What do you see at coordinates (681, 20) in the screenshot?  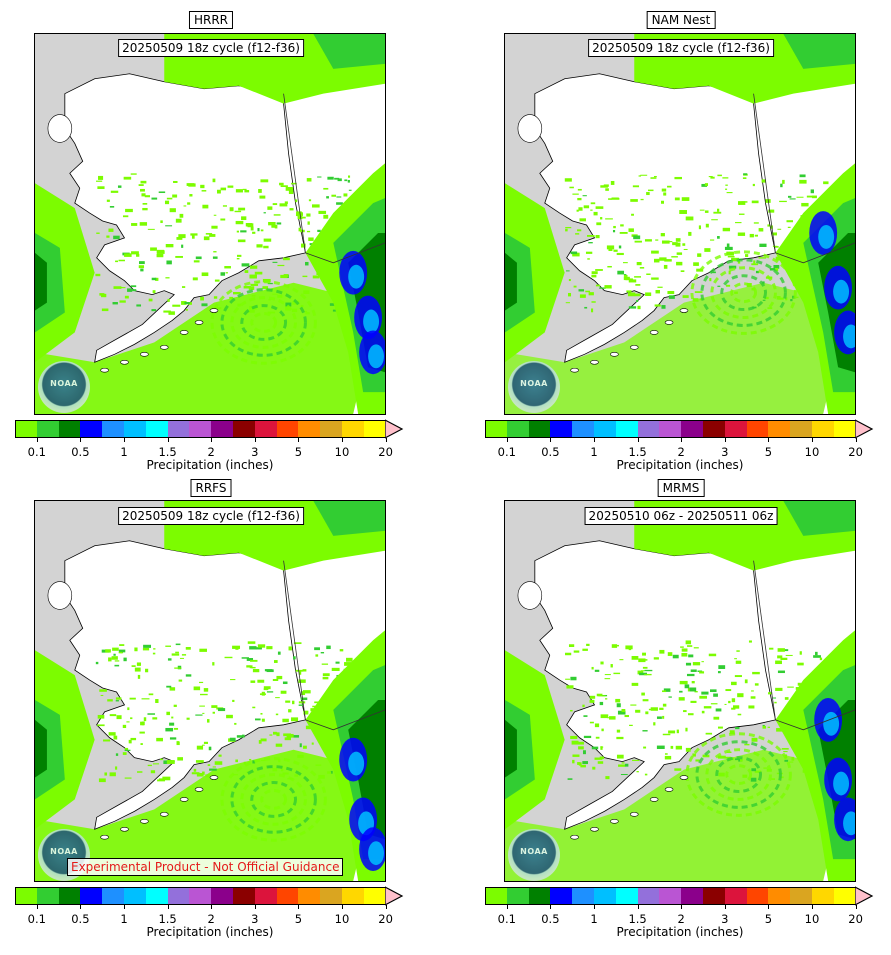 I see `panel-title: NAM Nest` at bounding box center [681, 20].